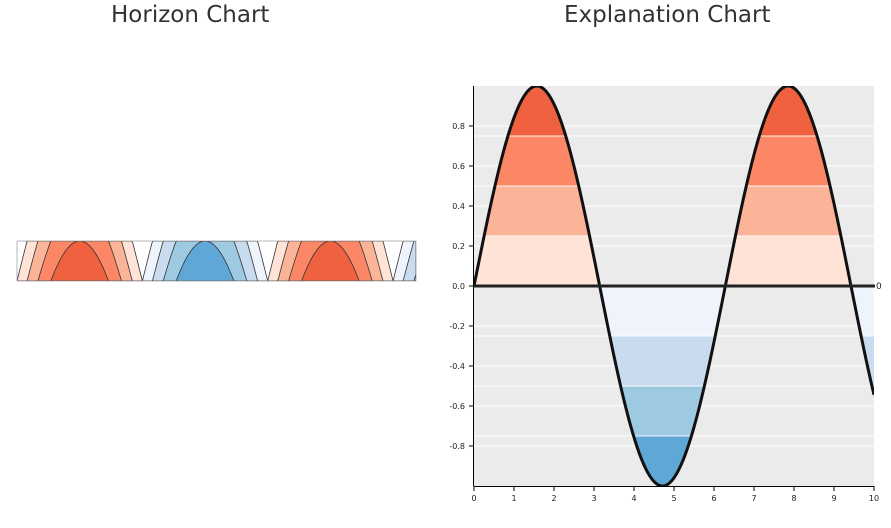  What do you see at coordinates (457, 366) in the screenshot?
I see `y-tick-label: -0.4` at bounding box center [457, 366].